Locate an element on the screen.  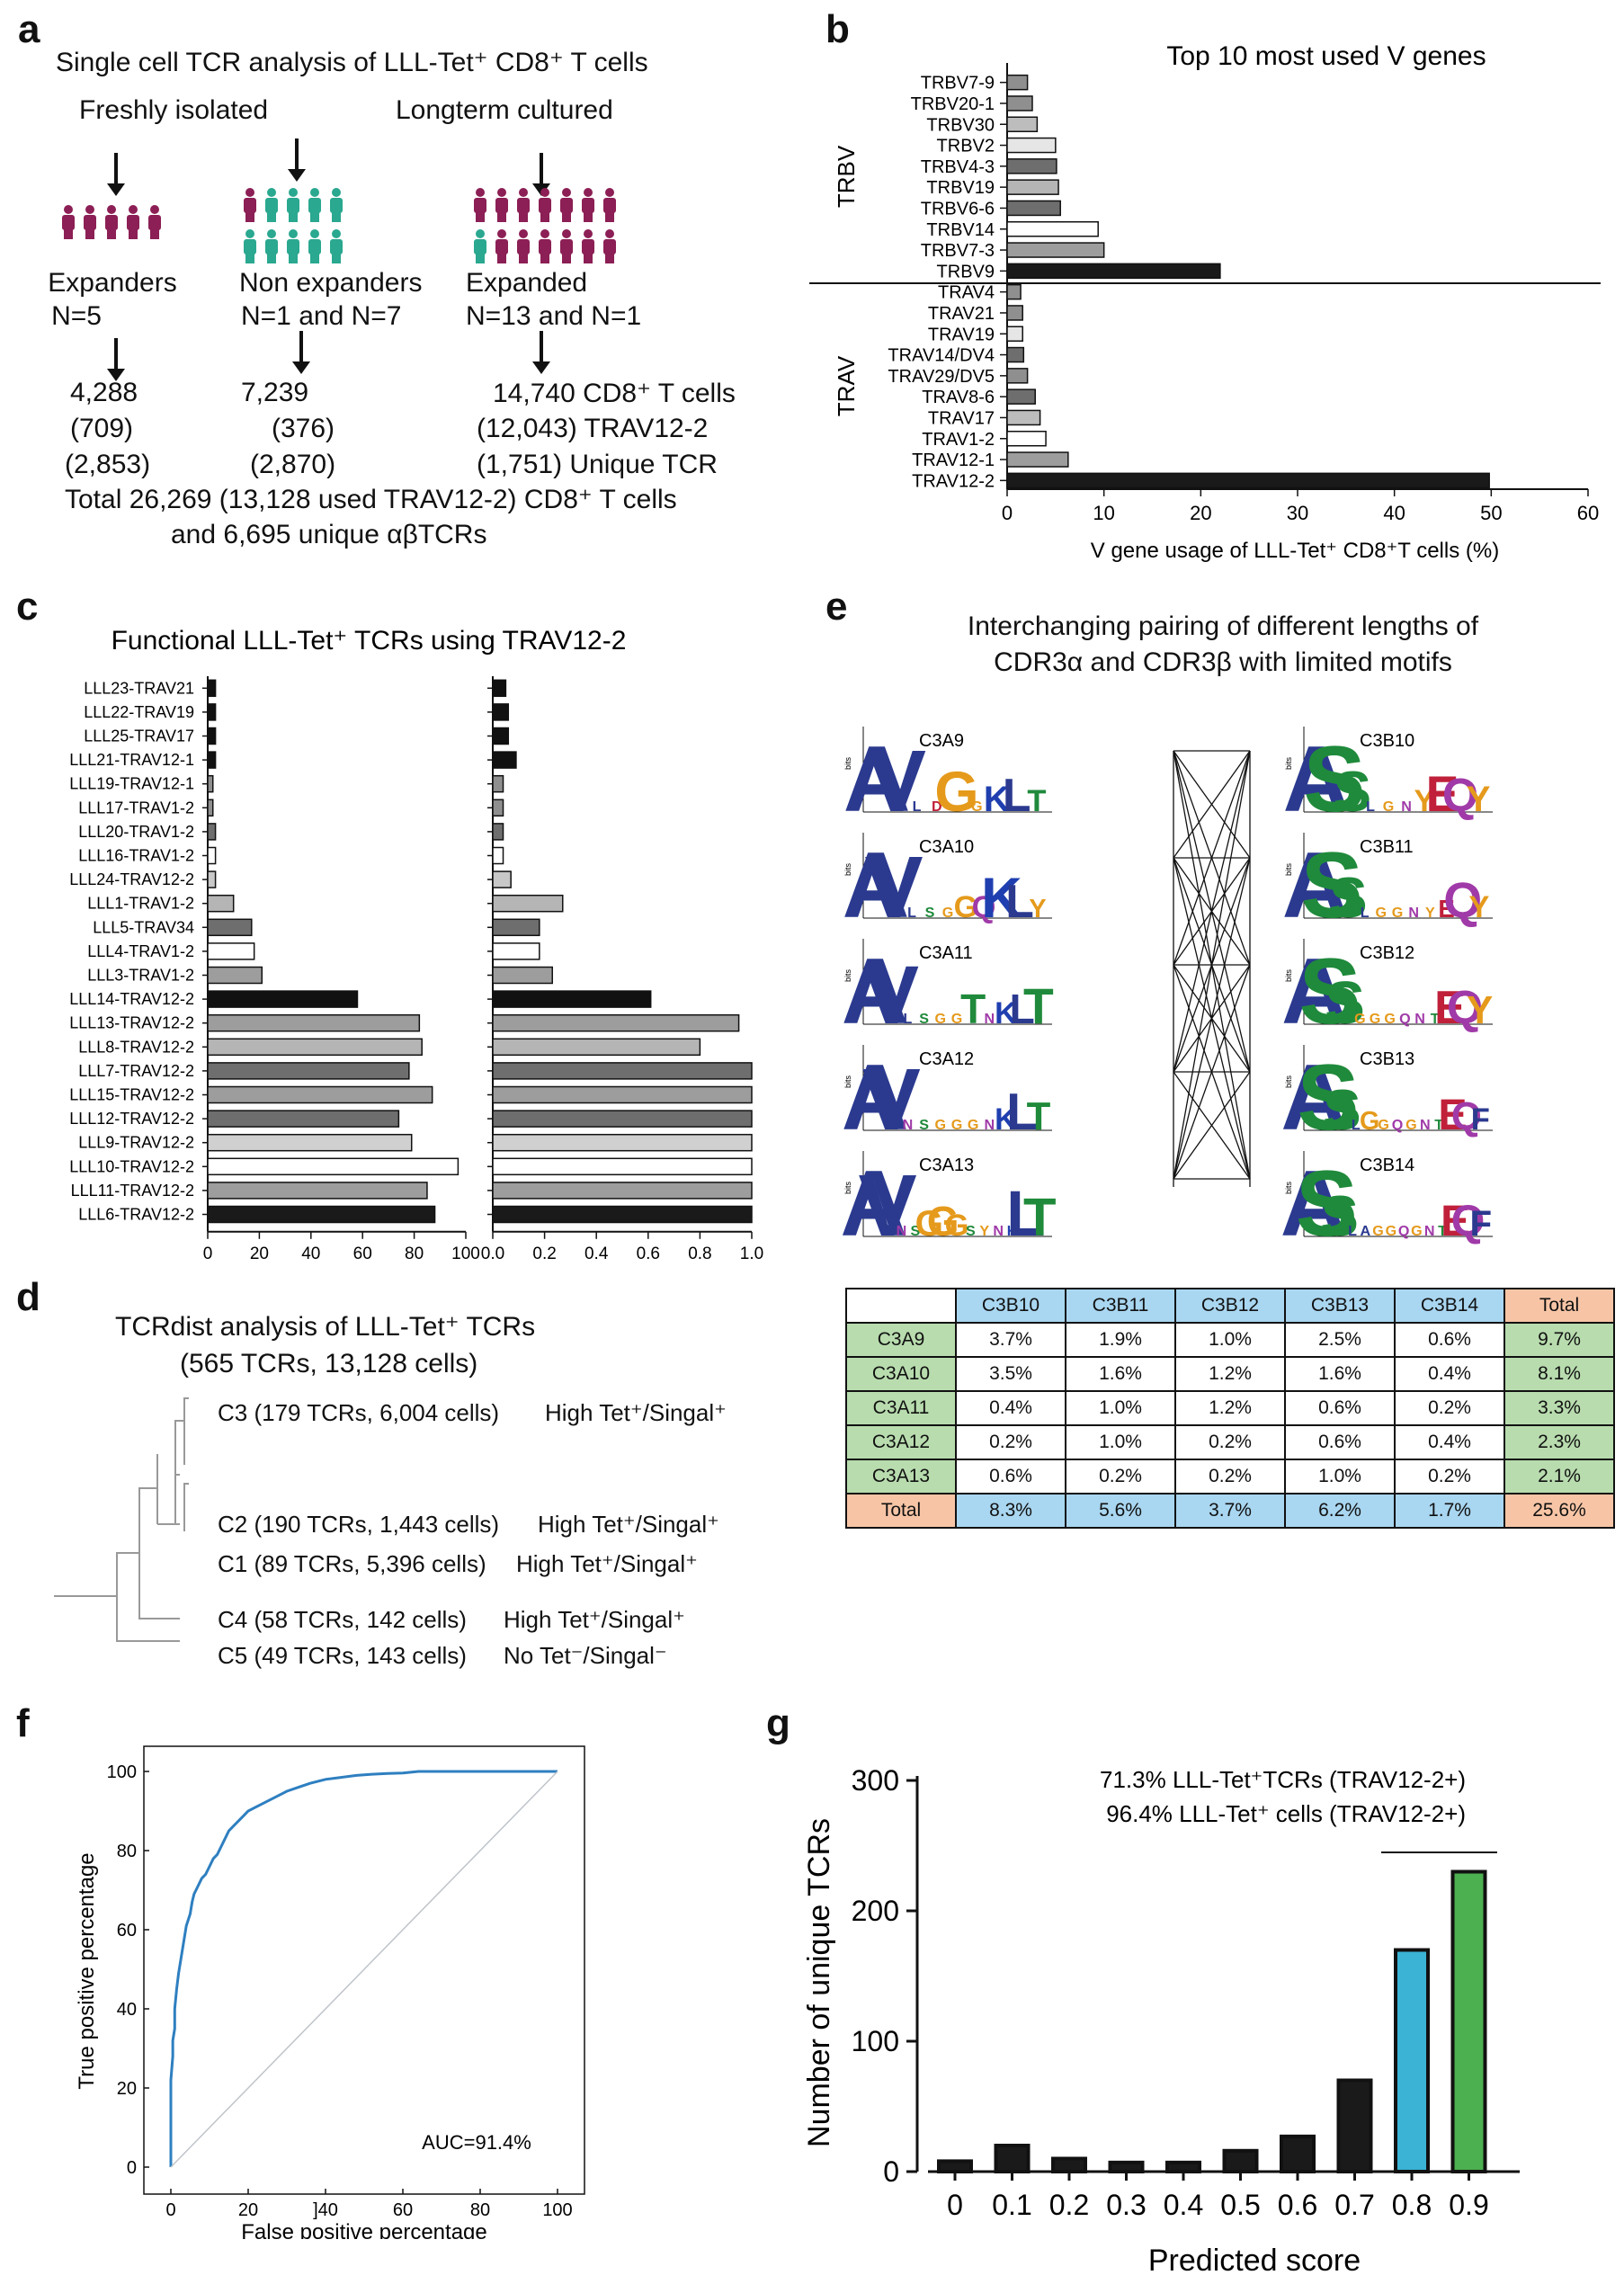
y-tick-label: LLL10-TRAV12-2 is located at coordinates (131, 1166).